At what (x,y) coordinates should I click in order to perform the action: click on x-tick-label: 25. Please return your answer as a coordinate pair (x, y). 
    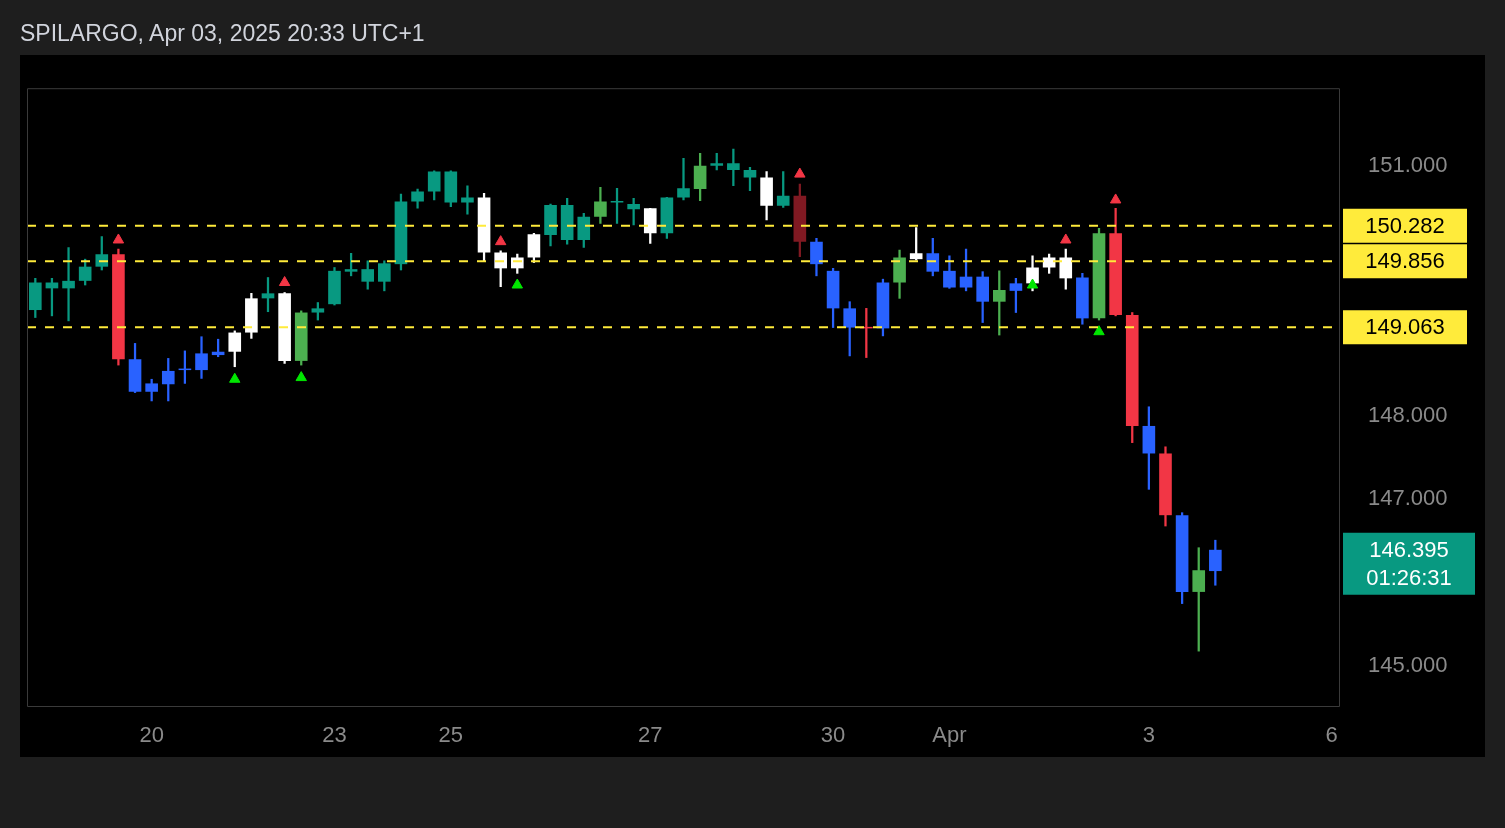
    Looking at the image, I should click on (451, 735).